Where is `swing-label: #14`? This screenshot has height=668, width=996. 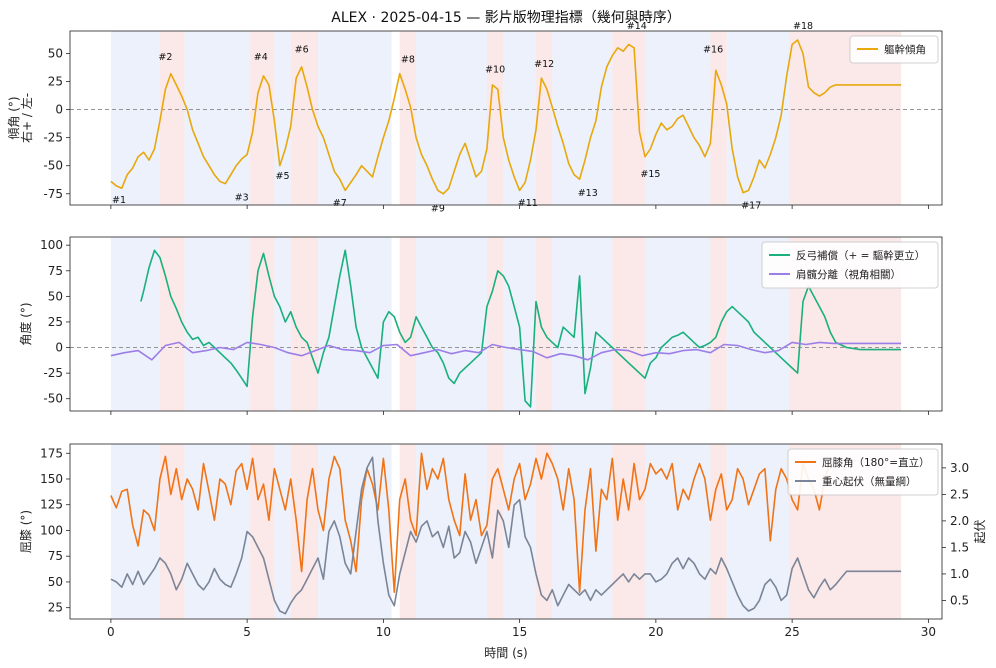
swing-label: #14 is located at coordinates (637, 26).